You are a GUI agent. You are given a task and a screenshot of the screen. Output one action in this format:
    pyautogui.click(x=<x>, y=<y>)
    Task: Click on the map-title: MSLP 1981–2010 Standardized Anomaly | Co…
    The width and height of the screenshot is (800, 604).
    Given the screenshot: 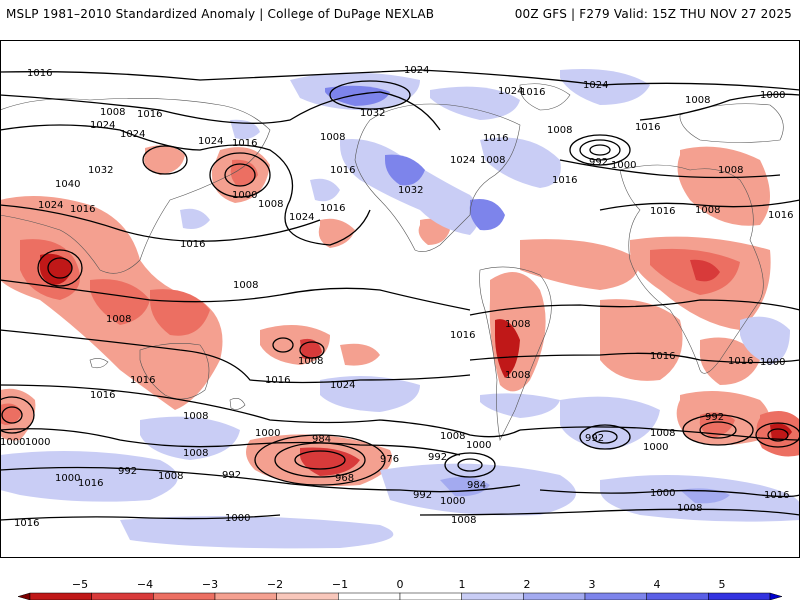 What is the action you would take?
    pyautogui.click(x=220, y=14)
    